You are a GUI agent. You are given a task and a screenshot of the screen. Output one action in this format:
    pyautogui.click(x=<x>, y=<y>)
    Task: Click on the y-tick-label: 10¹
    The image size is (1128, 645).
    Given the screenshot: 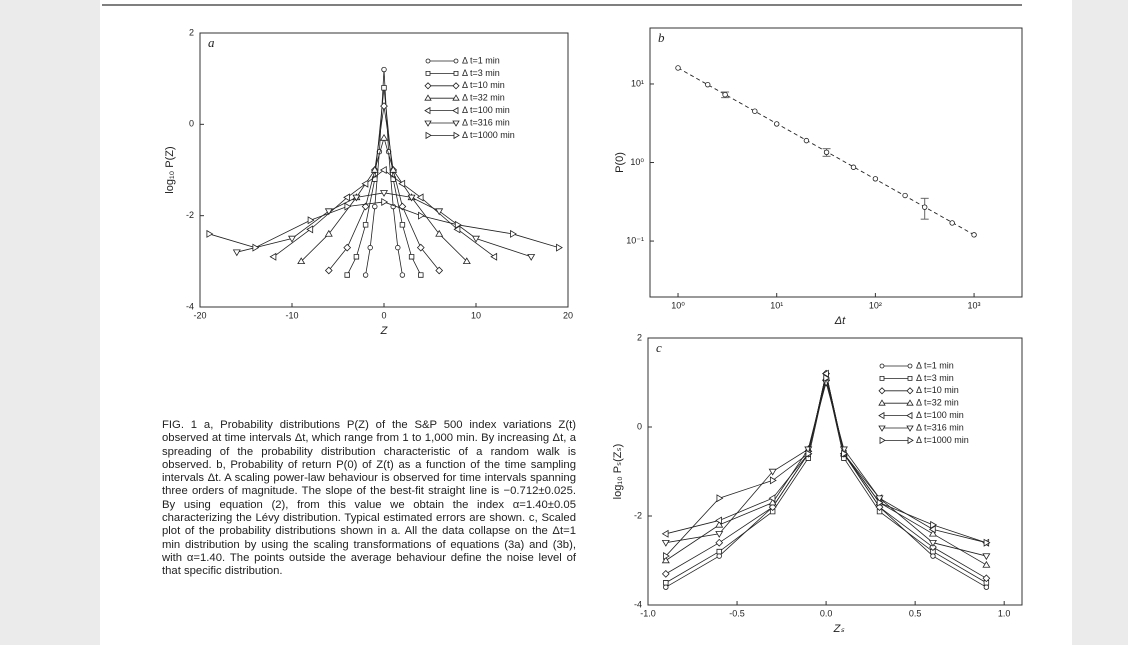 What is the action you would take?
    pyautogui.click(x=637, y=83)
    